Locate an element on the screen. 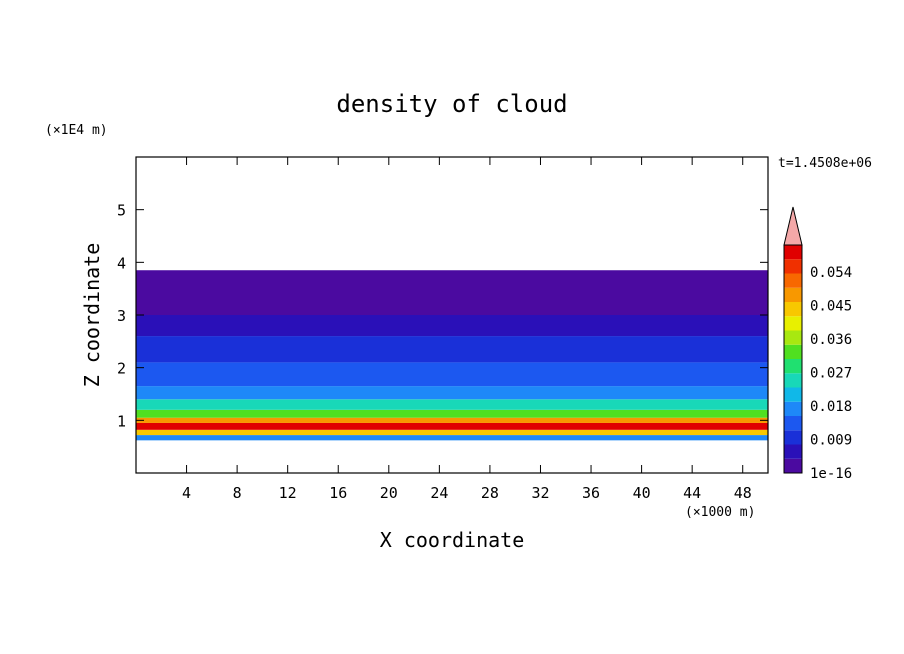  x-tick-label-6: 28 is located at coordinates (490, 493).